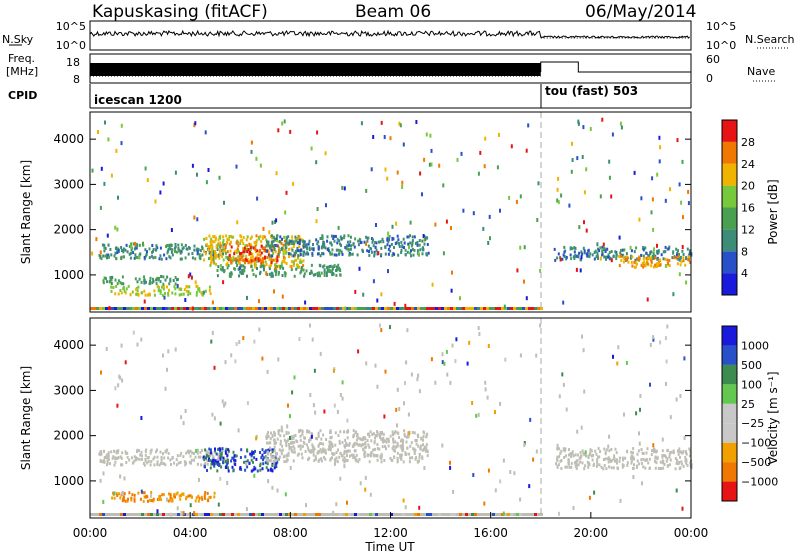  What do you see at coordinates (751, 384) in the screenshot?
I see `colorbar-tick-label: 100` at bounding box center [751, 384].